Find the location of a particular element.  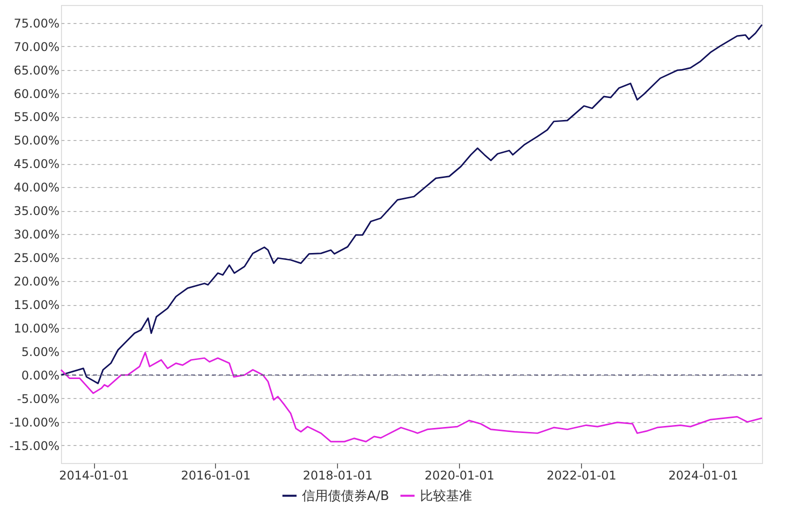

y-tick-label: 5.00% is located at coordinates (40, 351).